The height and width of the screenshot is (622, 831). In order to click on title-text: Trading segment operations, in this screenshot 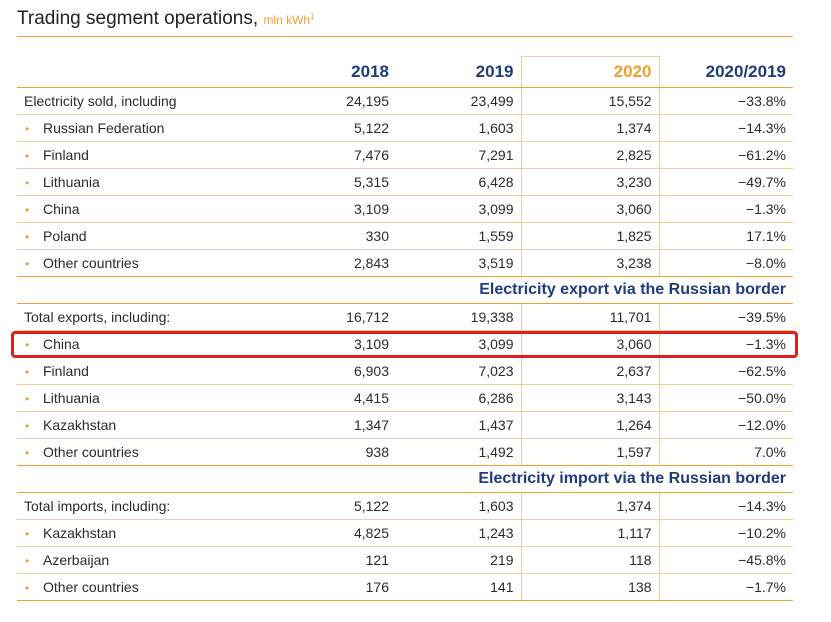, I will do `click(138, 18)`.